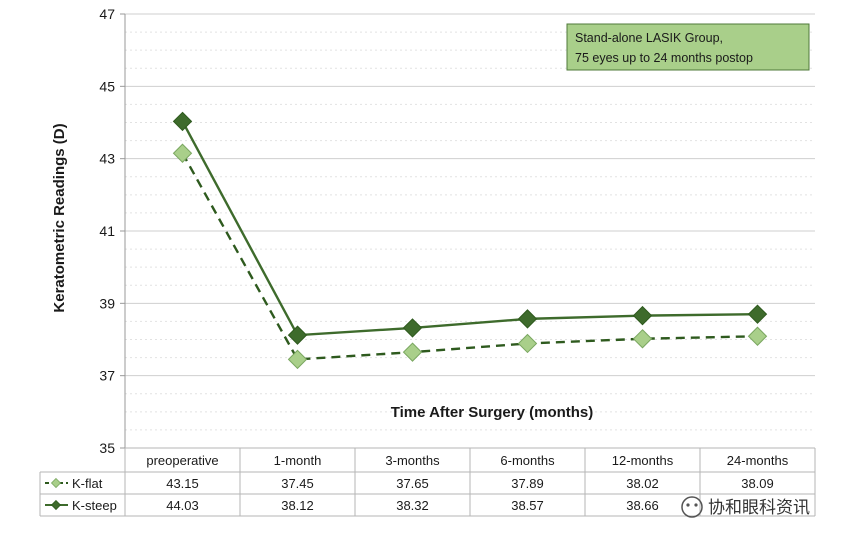 This screenshot has height=545, width=860. I want to click on category-label: 6-months, so click(527, 460).